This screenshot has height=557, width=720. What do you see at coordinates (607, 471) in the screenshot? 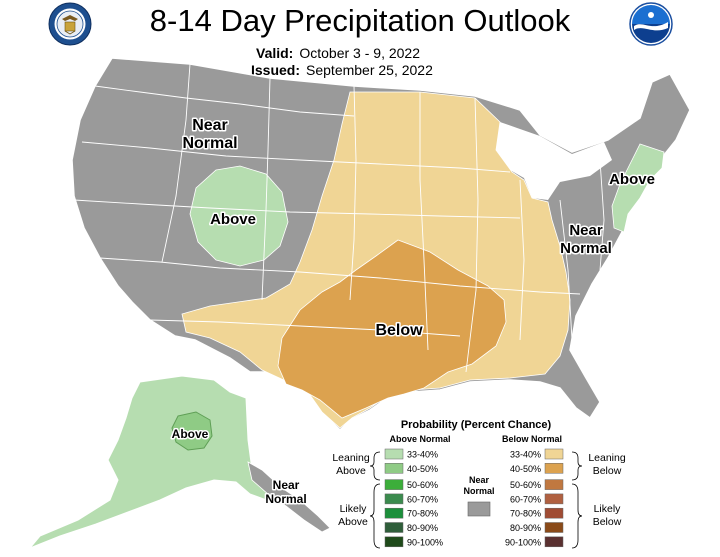
I see `legend-leaning-below-line2: Below` at bounding box center [607, 471].